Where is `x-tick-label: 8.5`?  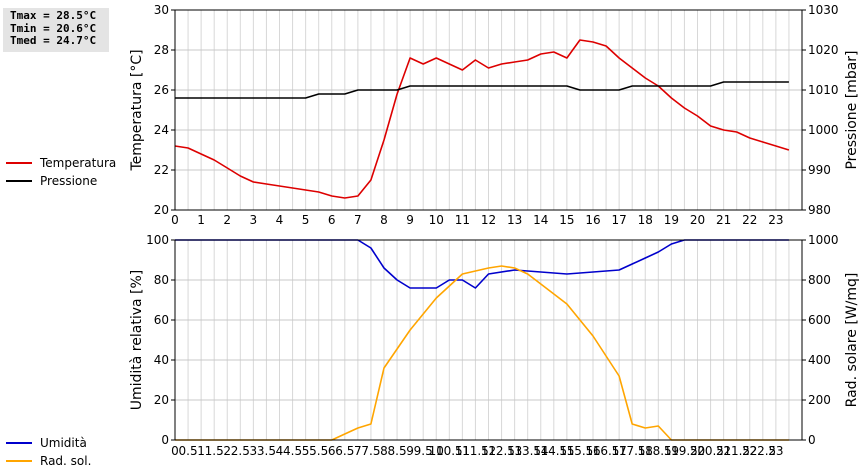 x-tick-label: 8.5 is located at coordinates (397, 451).